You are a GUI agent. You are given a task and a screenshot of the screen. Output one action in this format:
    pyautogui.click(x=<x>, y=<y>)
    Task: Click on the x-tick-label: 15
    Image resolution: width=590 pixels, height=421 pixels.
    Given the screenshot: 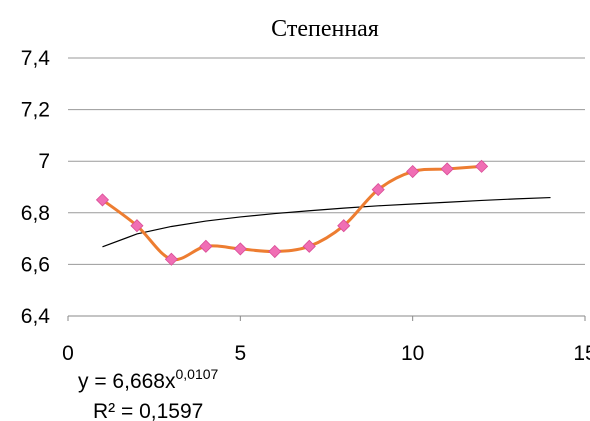 What is the action you would take?
    pyautogui.click(x=581, y=353)
    